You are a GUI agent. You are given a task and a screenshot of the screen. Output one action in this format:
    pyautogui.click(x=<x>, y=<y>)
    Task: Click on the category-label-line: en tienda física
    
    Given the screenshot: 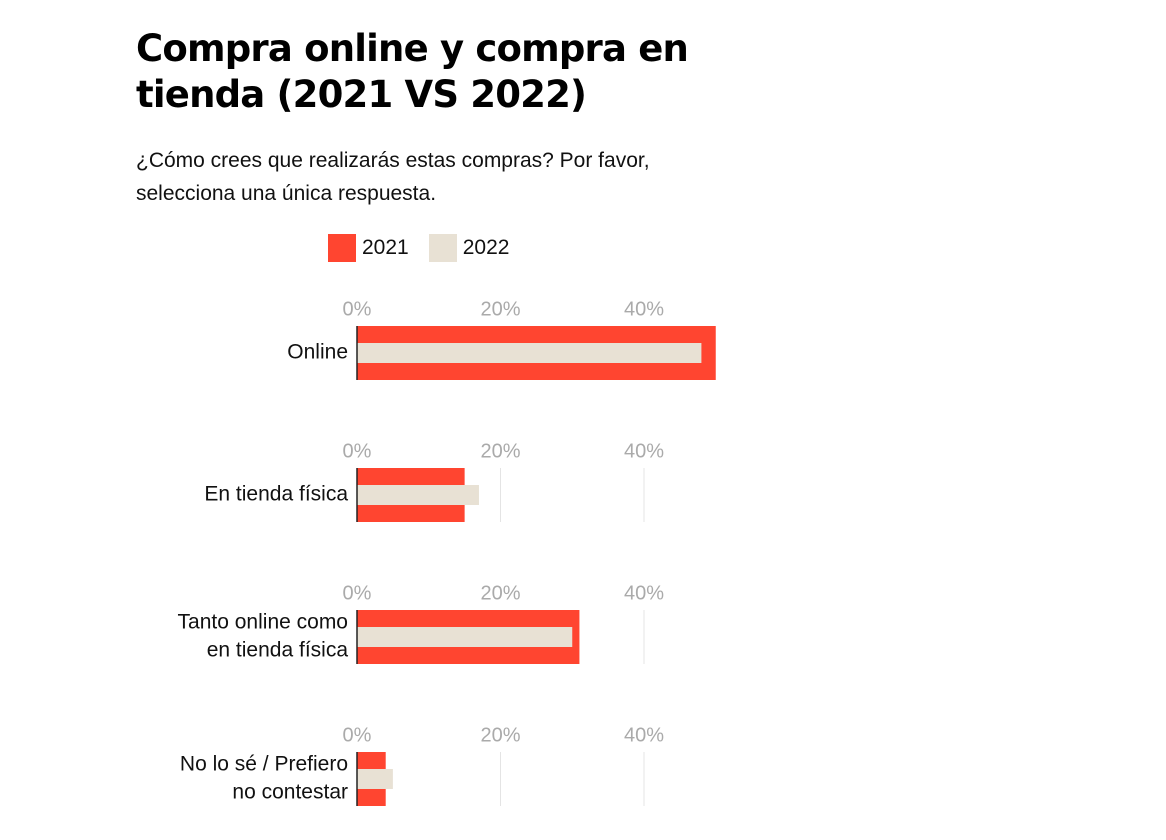 What is the action you would take?
    pyautogui.click(x=278, y=650)
    